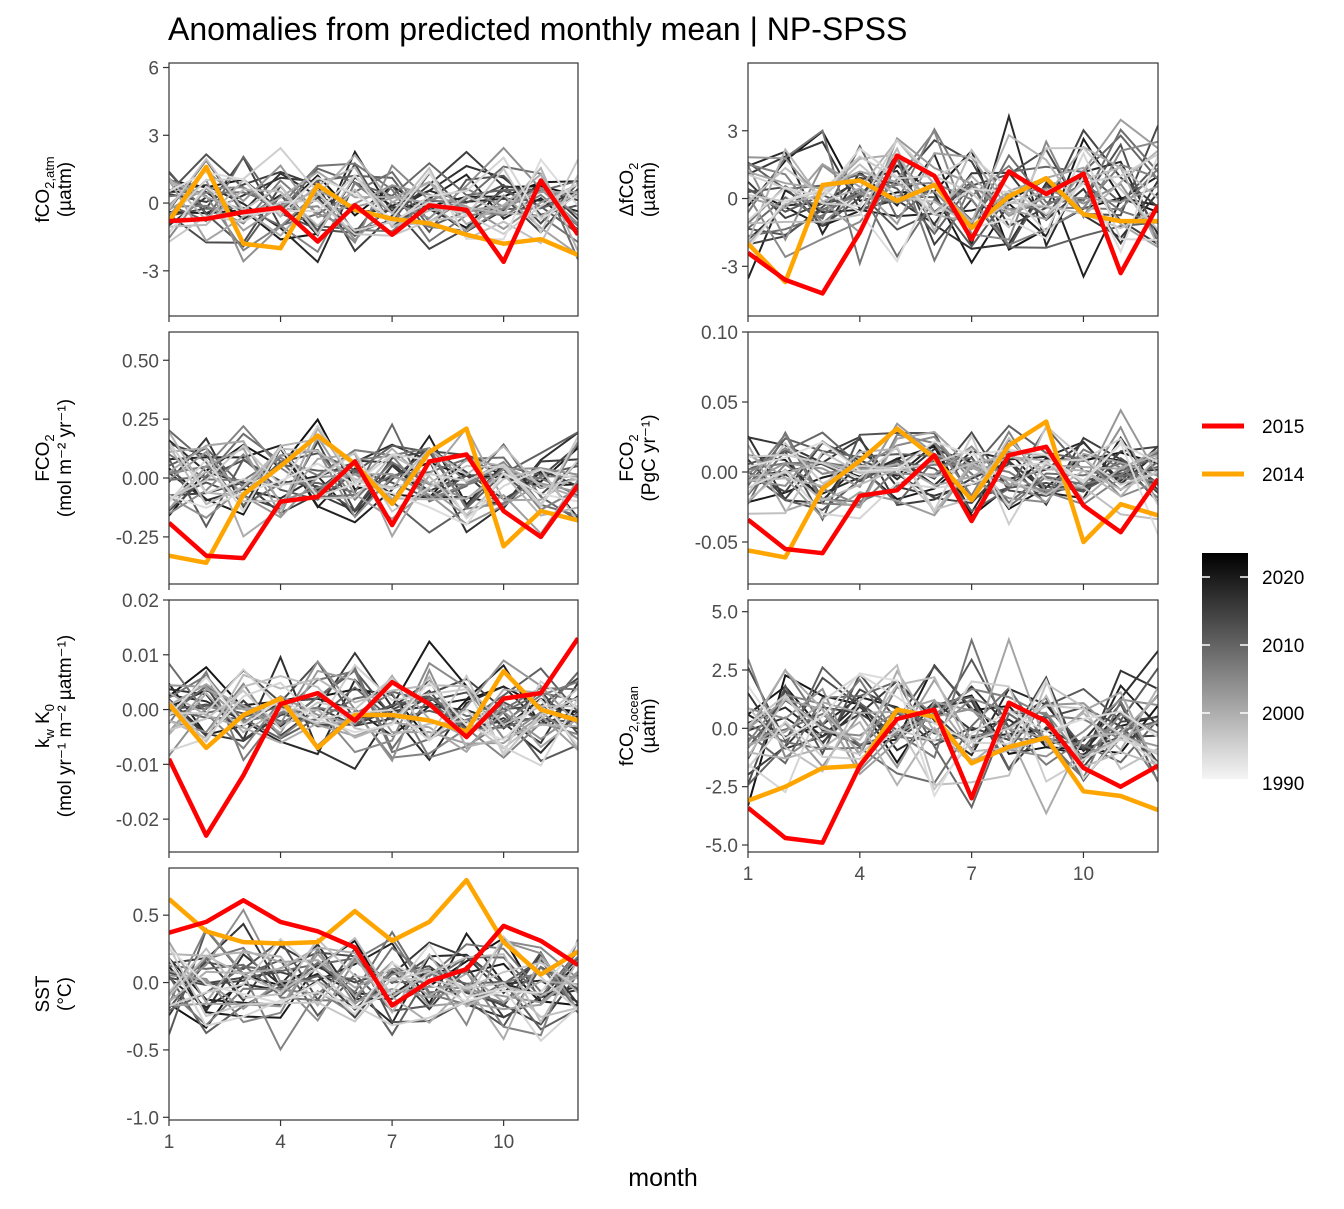 The image size is (1344, 1209). I want to click on x-axis-title: month, so click(662, 1178).